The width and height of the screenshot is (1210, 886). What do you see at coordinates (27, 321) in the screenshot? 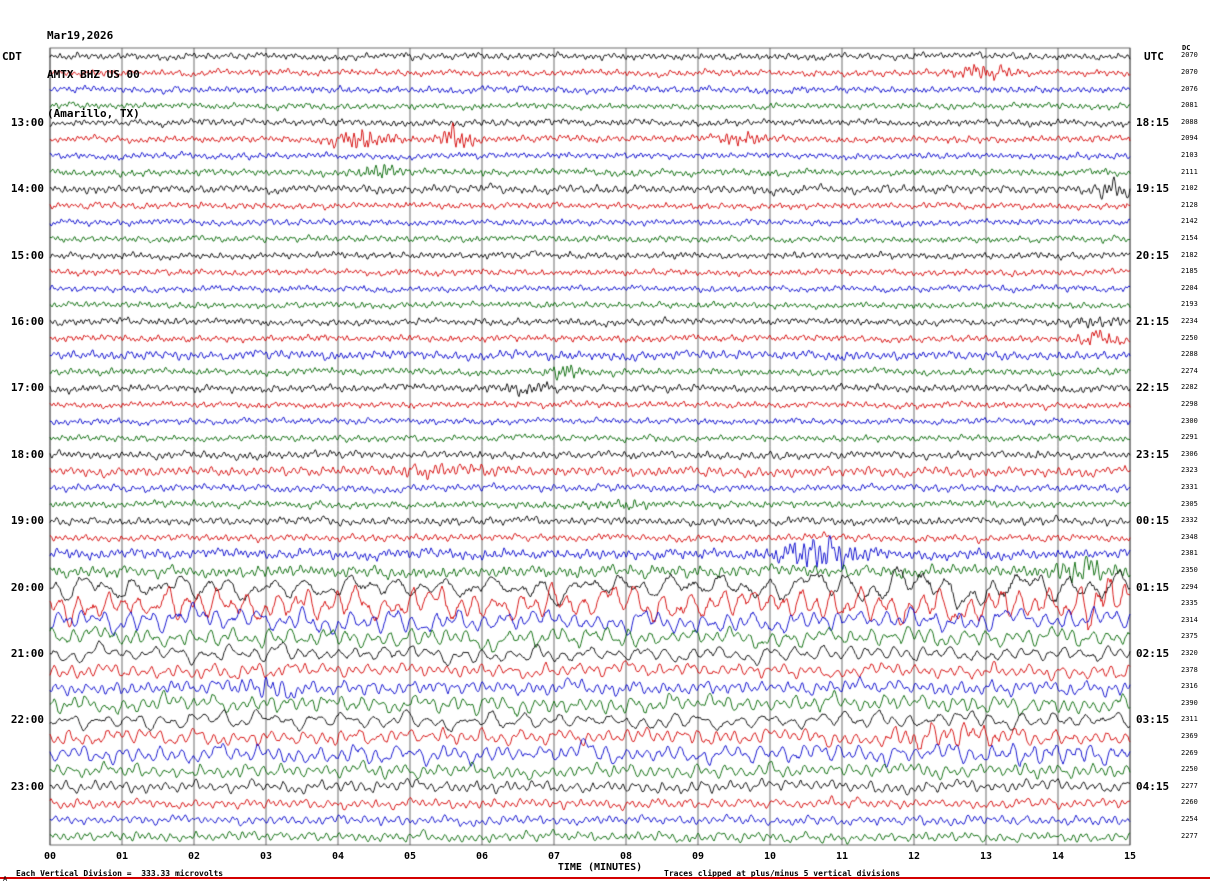
I see `left-hour-label: 16:00` at bounding box center [27, 321].